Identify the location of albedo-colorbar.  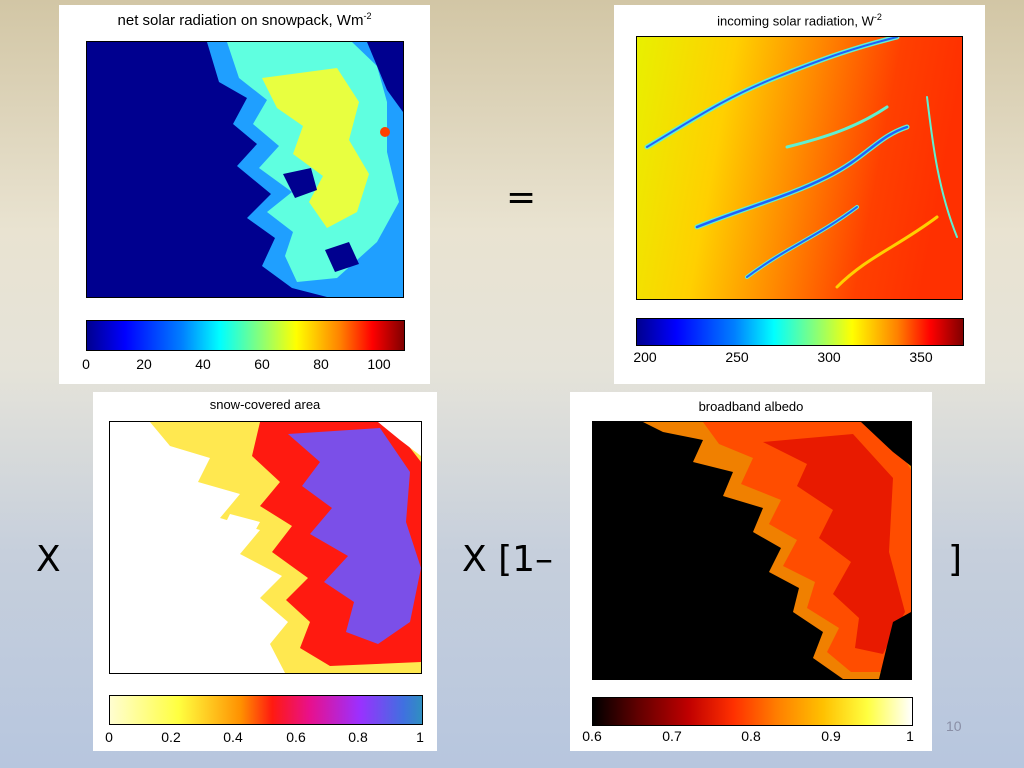
(752, 711).